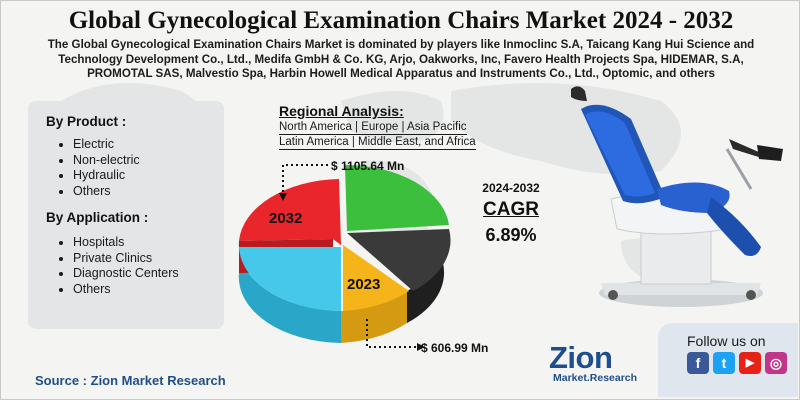 The width and height of the screenshot is (800, 400). Describe the element at coordinates (397, 197) in the screenshot. I see `pie-slice-green` at that location.